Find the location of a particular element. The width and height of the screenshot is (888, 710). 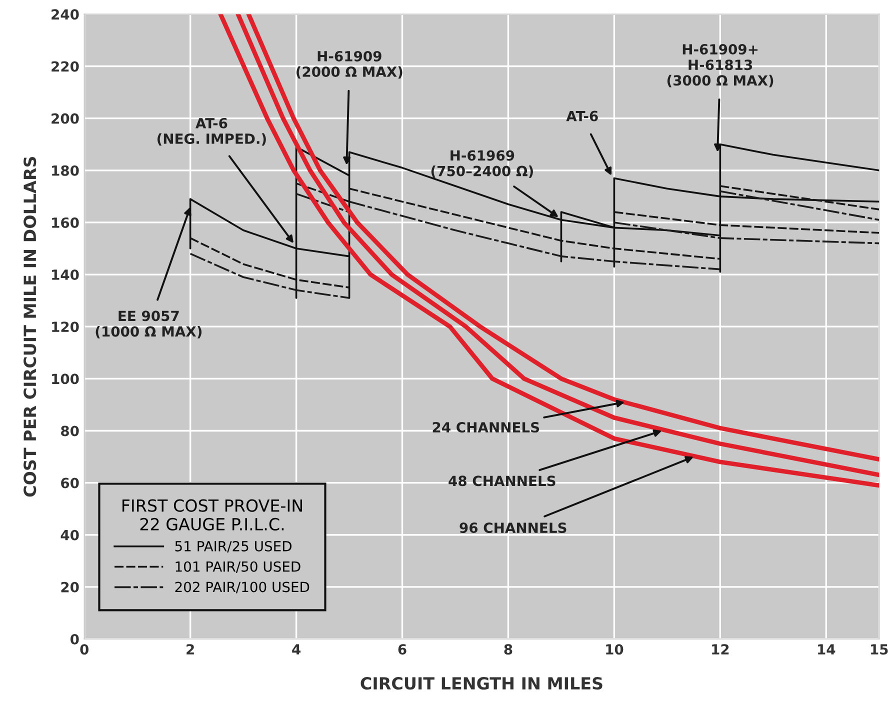

y-tick-label: 80 is located at coordinates (70, 431).